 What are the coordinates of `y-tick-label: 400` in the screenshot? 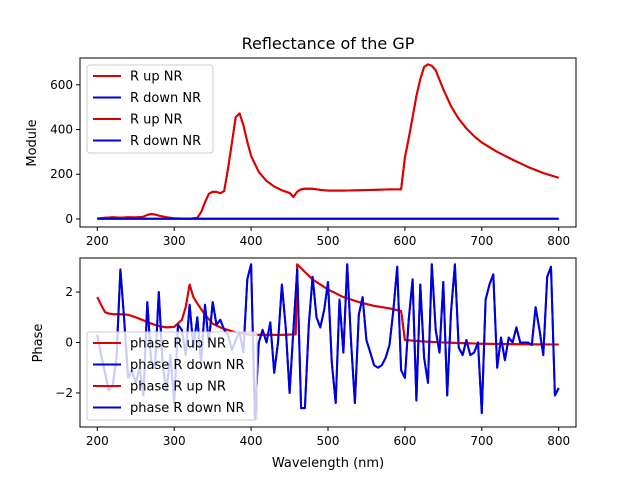 It's located at (61, 130).